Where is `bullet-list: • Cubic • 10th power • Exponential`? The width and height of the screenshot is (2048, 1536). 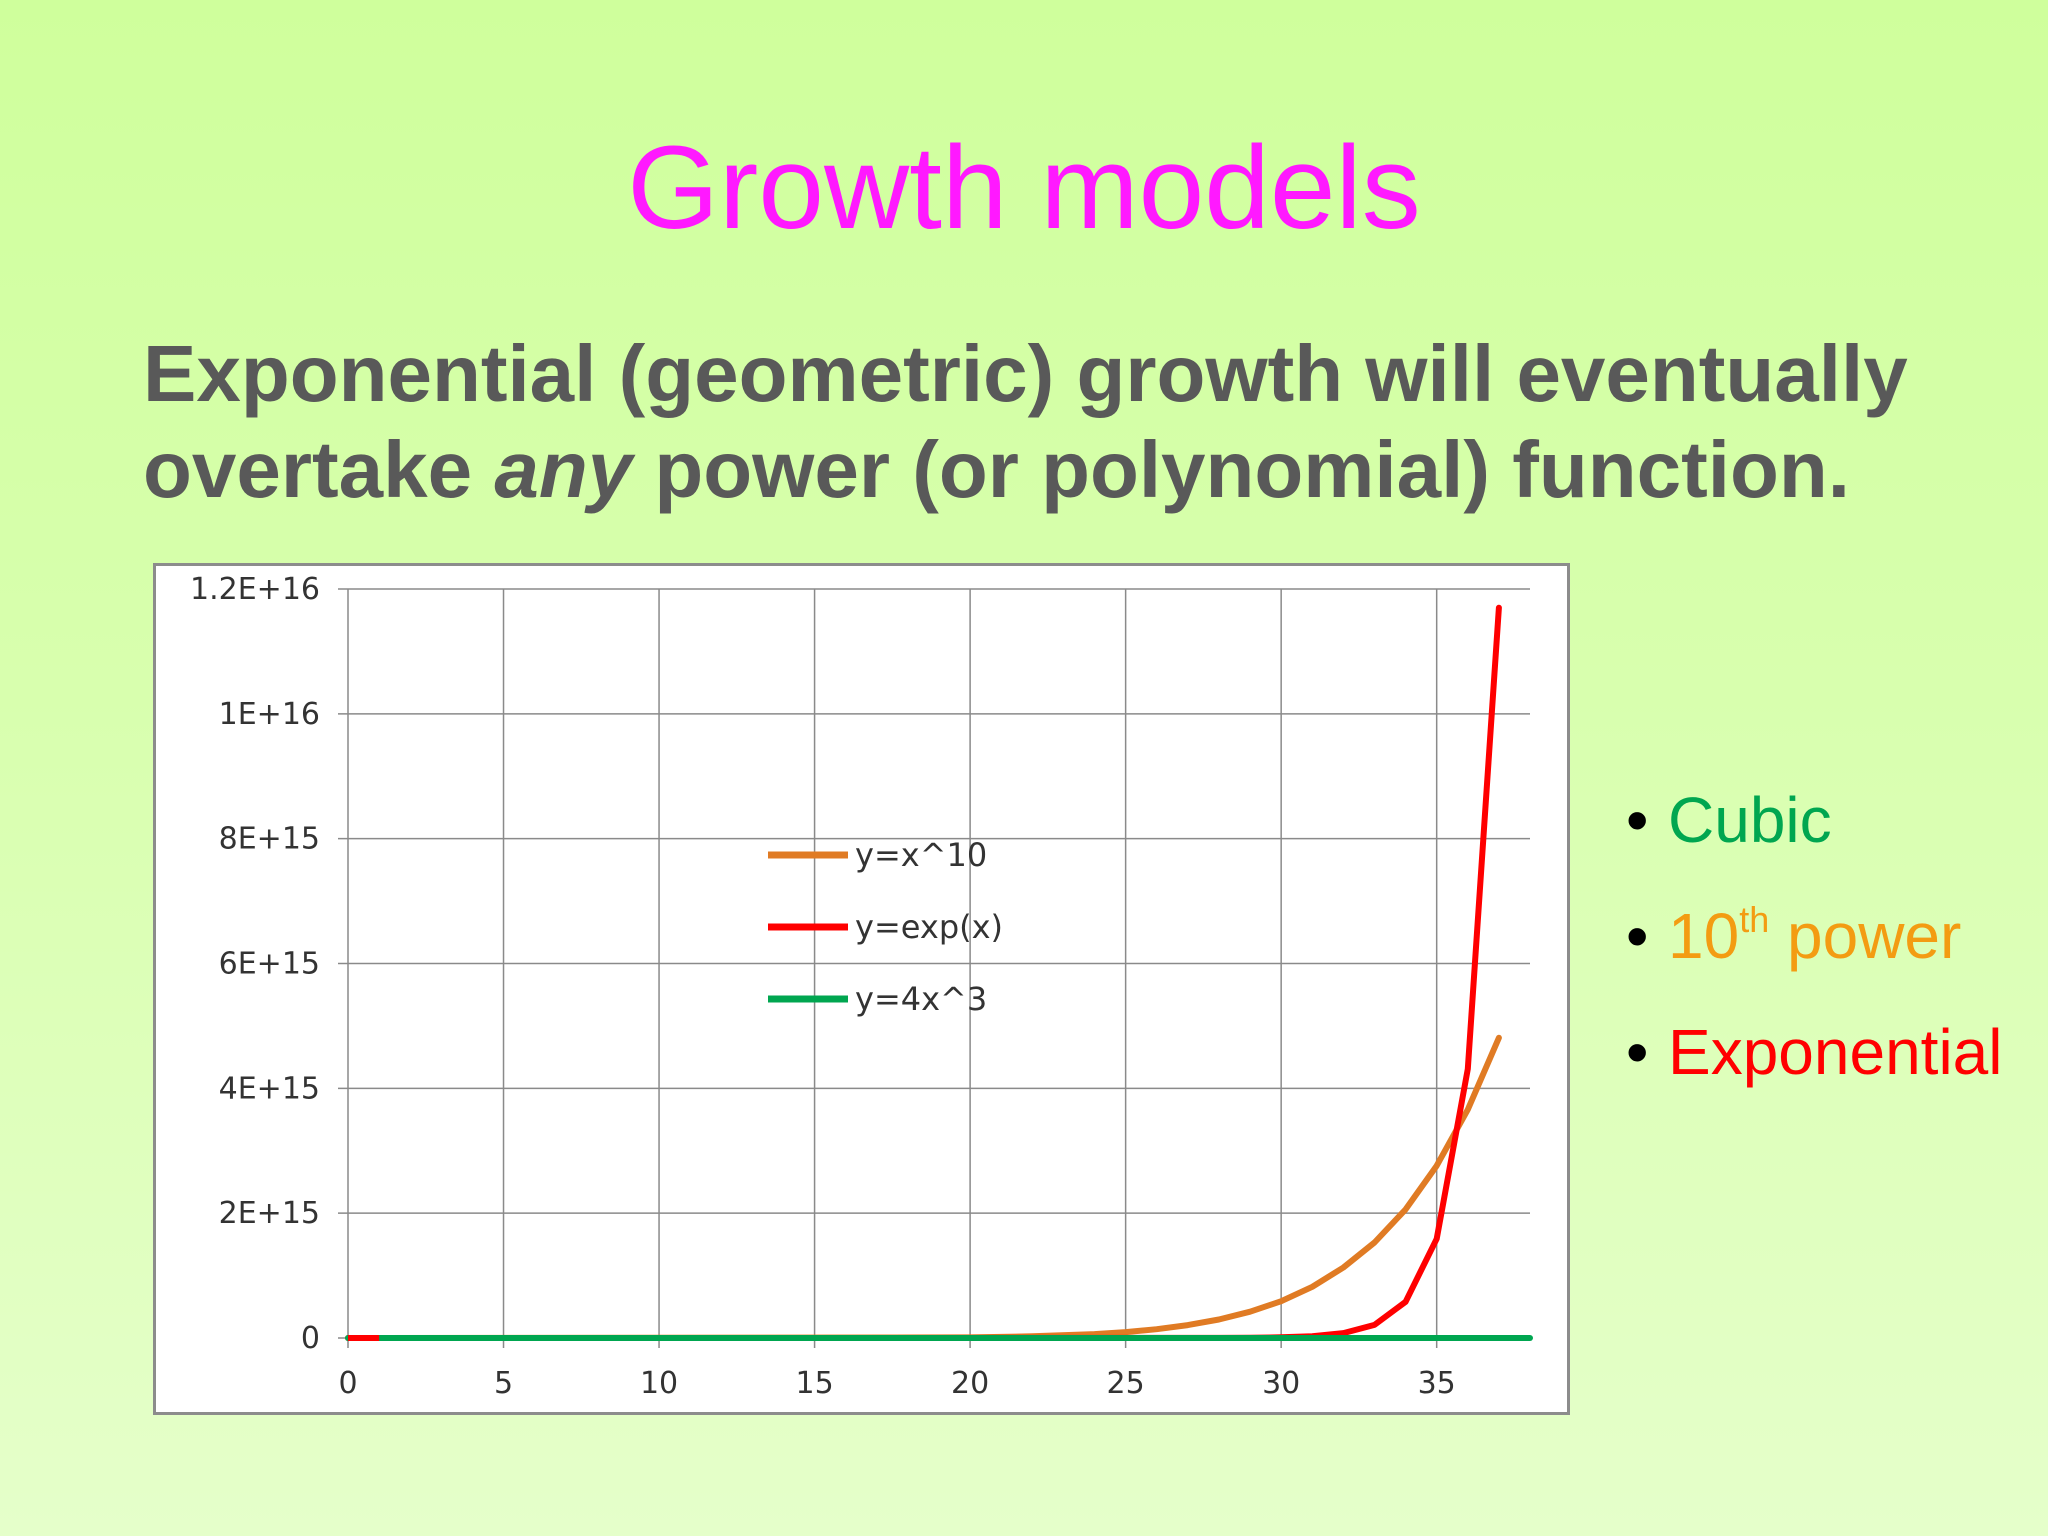 bullet-list: • Cubic • 10th power • Exponential is located at coordinates (1836, 954).